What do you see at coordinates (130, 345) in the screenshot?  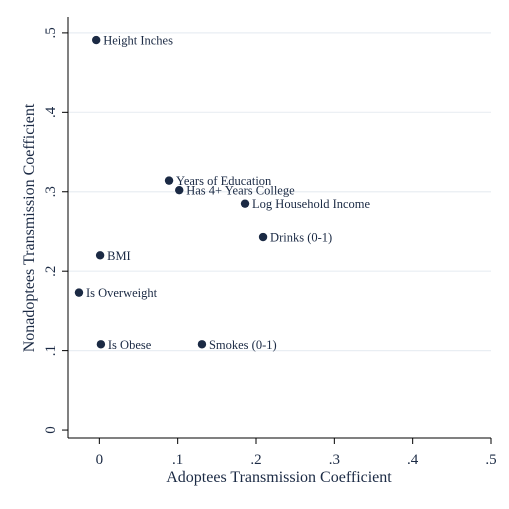 I see `data-point-label: Is Obese` at bounding box center [130, 345].